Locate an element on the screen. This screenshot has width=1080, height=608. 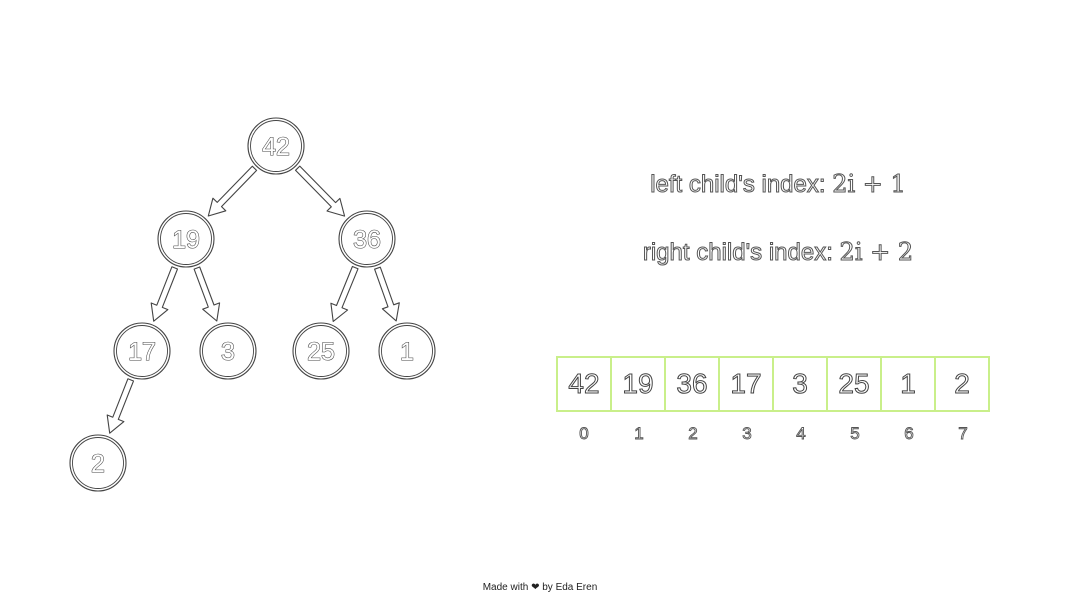
tree-node-42: 42 is located at coordinates (276, 146).